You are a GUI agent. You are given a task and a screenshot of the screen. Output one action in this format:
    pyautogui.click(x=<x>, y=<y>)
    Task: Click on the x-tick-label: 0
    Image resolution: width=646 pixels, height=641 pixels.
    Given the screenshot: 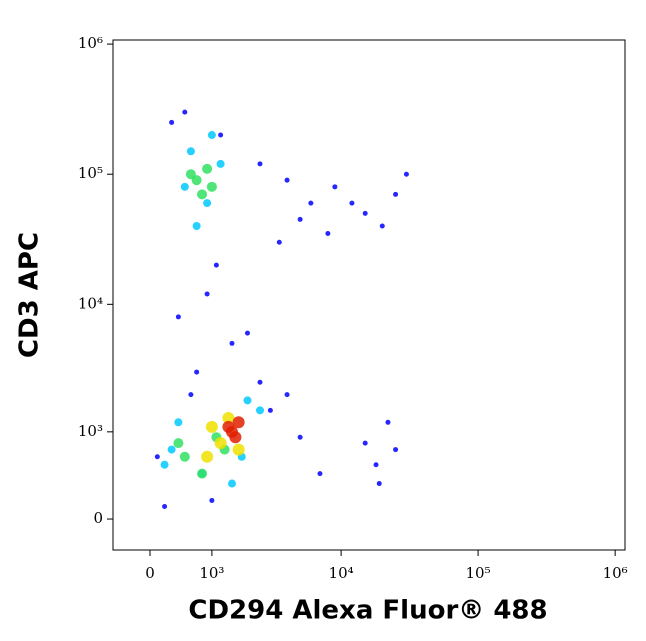 What is the action you would take?
    pyautogui.click(x=150, y=573)
    